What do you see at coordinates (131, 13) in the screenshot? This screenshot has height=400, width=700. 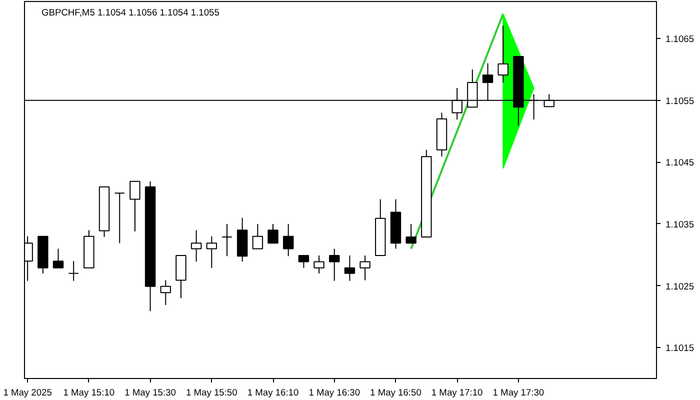 I see `text: GBPCHF,M5 1.1054 1.1056 1.1054 1.1055` at bounding box center [131, 13].